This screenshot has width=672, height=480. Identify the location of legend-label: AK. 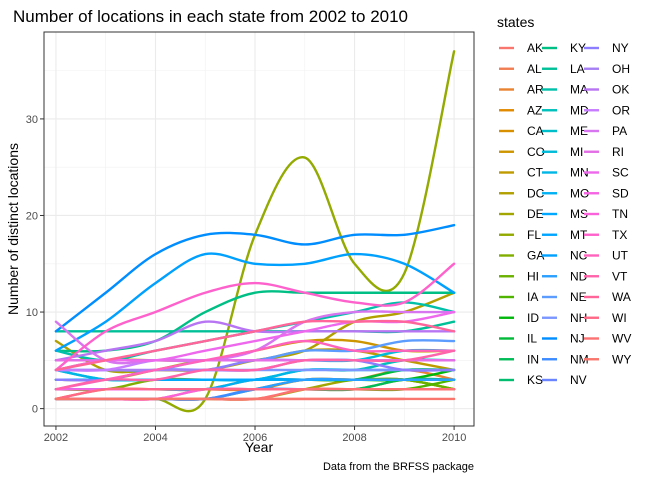
(535, 48).